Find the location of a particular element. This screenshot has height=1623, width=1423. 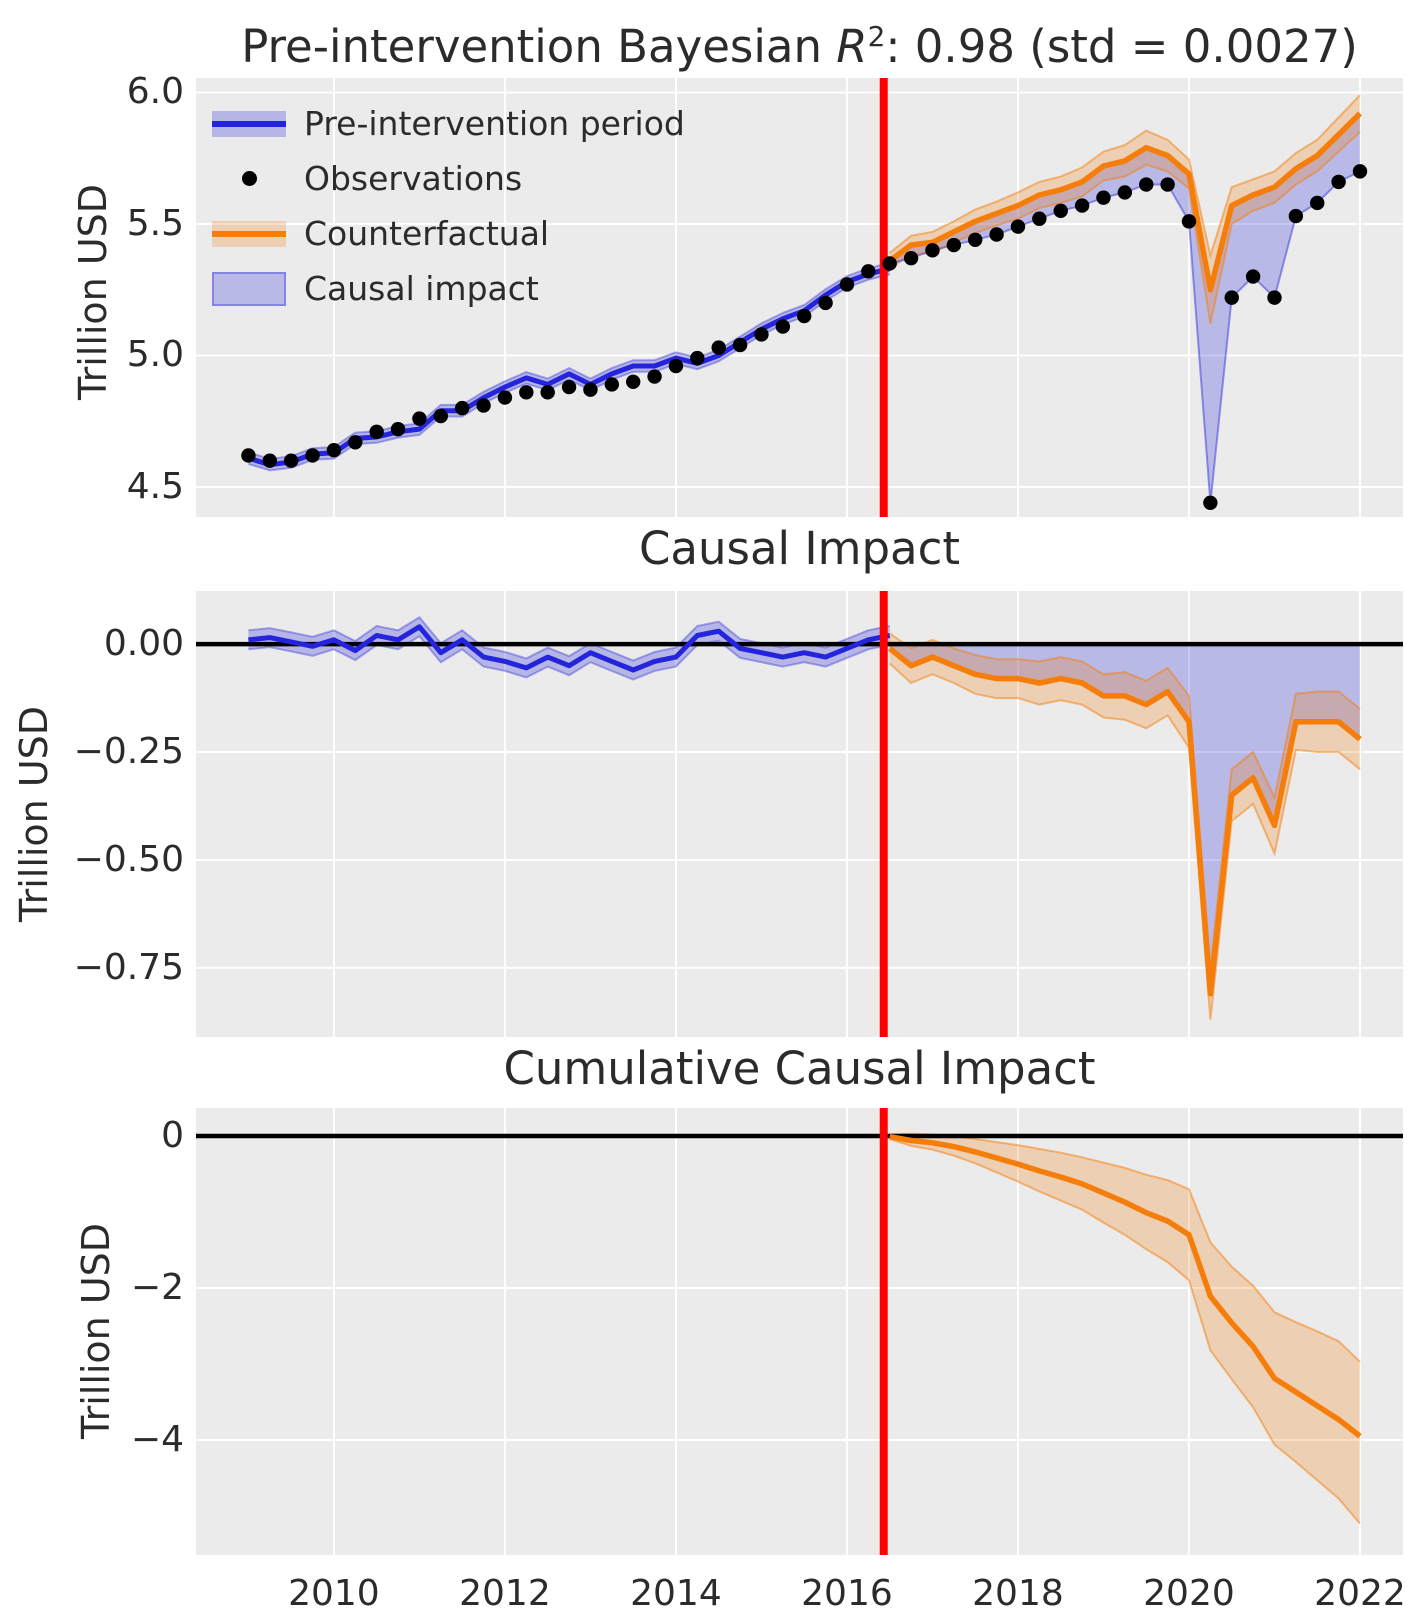

x-tick-label: 2018 is located at coordinates (1018, 1593).